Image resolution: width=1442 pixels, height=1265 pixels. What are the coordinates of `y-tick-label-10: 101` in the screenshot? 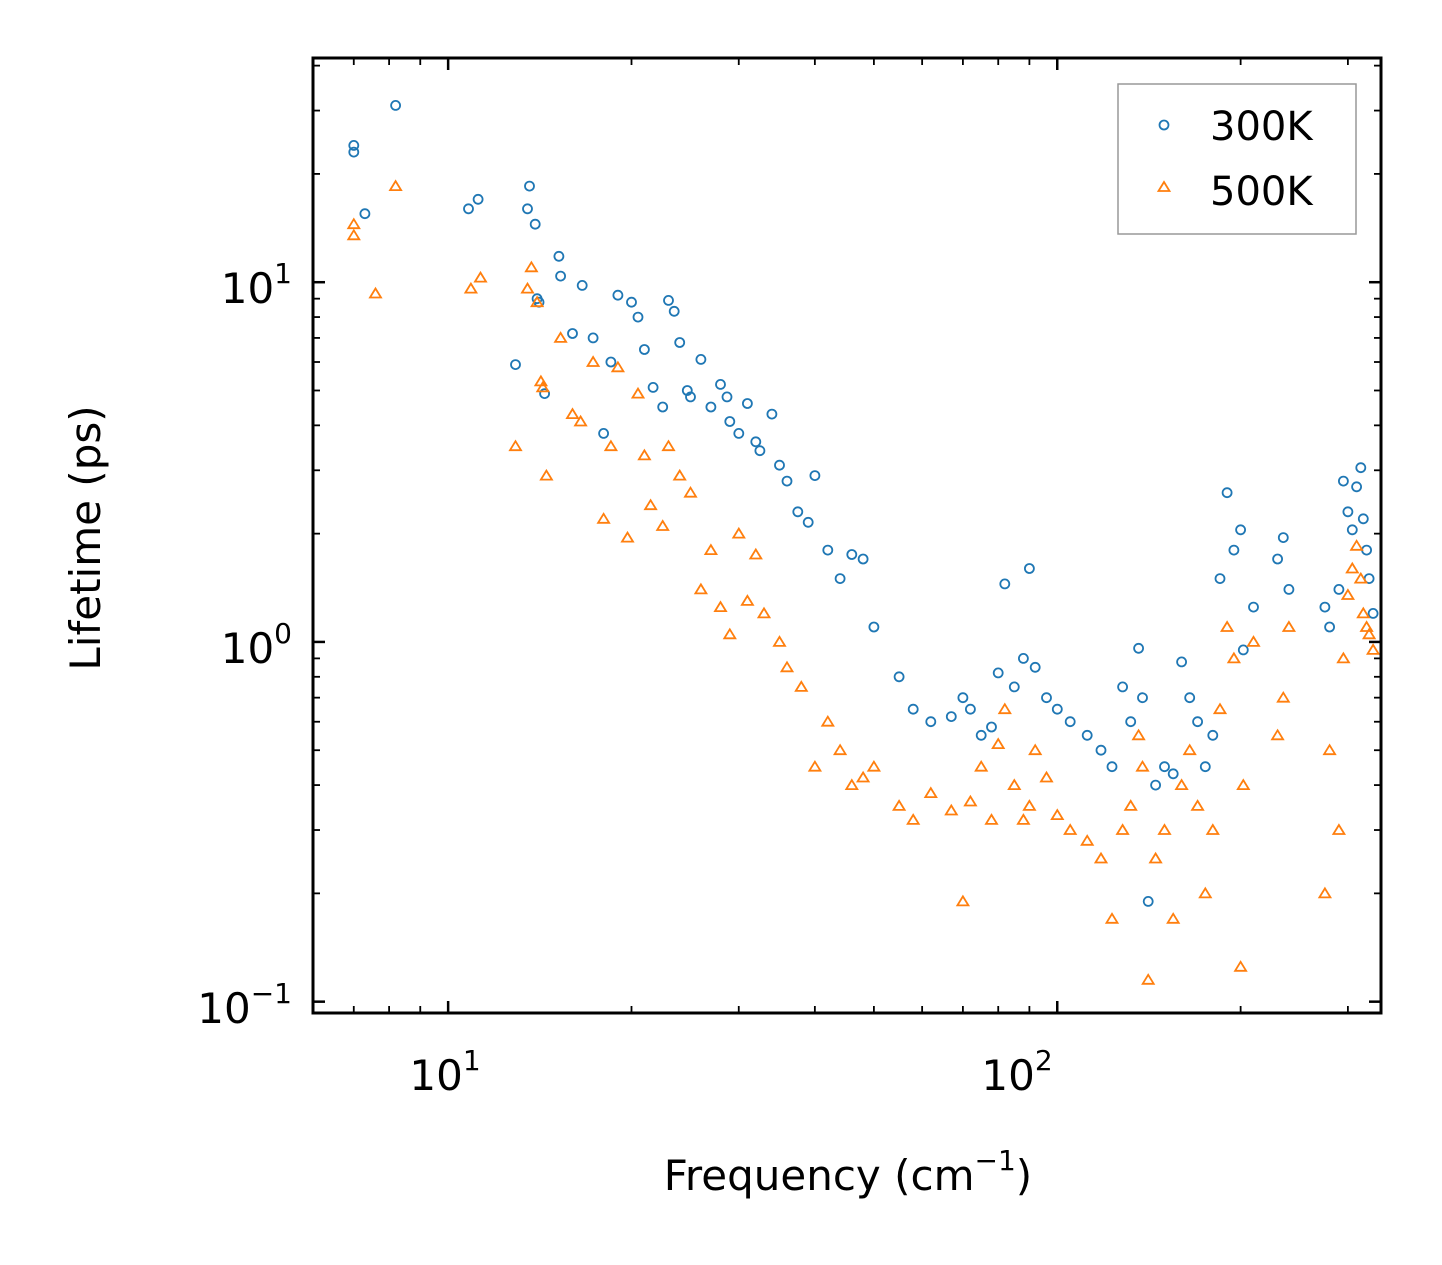 It's located at (256, 285).